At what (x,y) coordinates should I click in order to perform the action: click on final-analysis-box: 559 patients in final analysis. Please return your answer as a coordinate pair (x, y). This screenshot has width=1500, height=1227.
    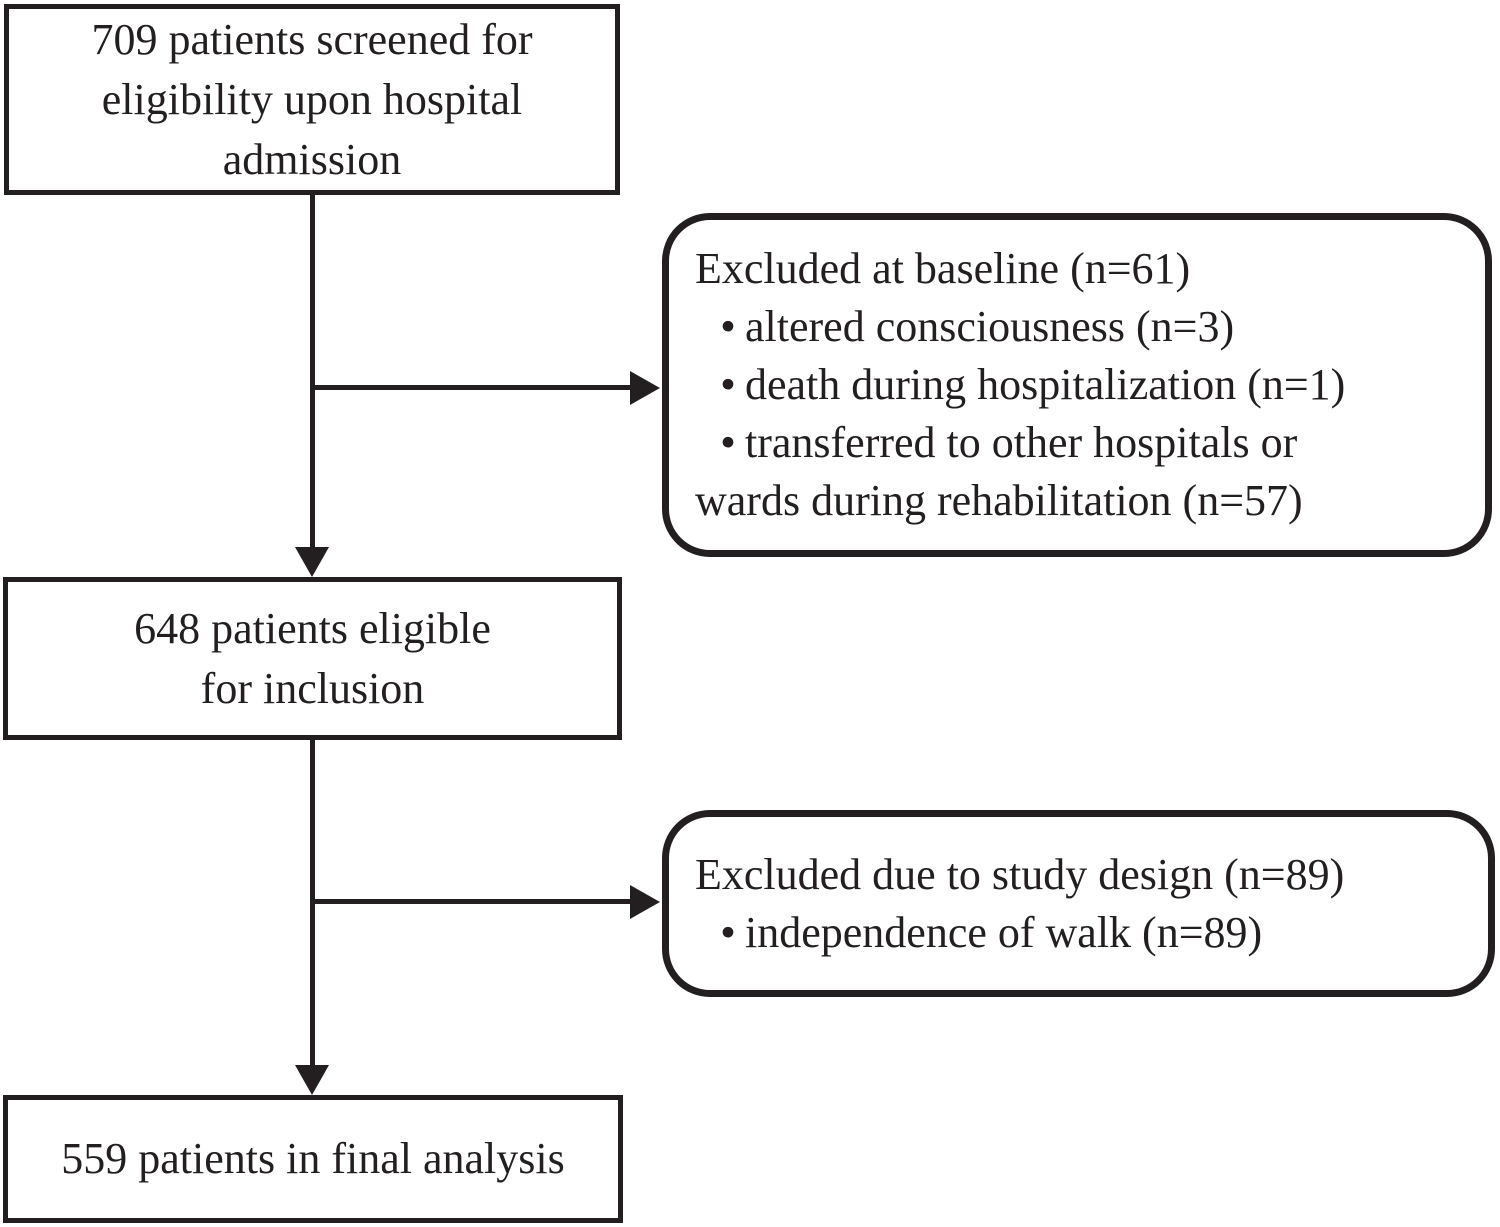
    Looking at the image, I should click on (313, 1159).